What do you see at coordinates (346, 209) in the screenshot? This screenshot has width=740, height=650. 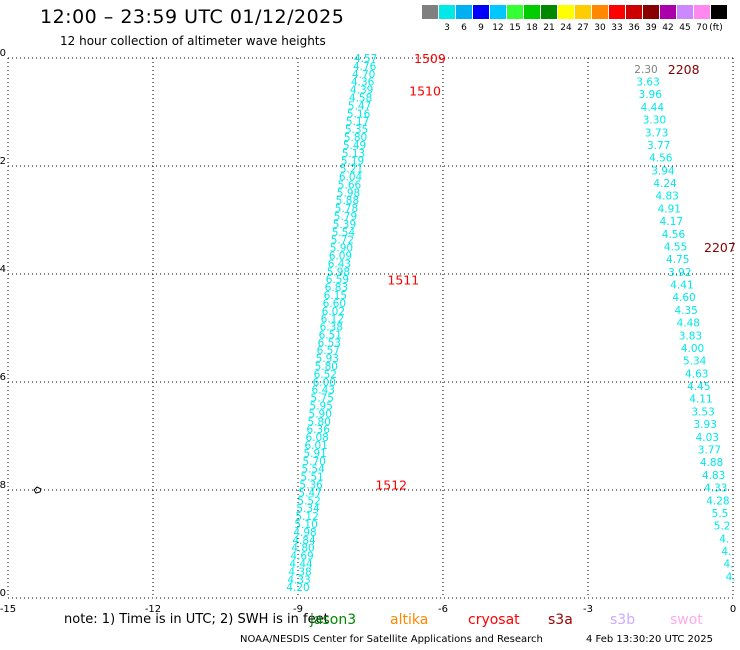 I see `wave-height-label: 5.78` at bounding box center [346, 209].